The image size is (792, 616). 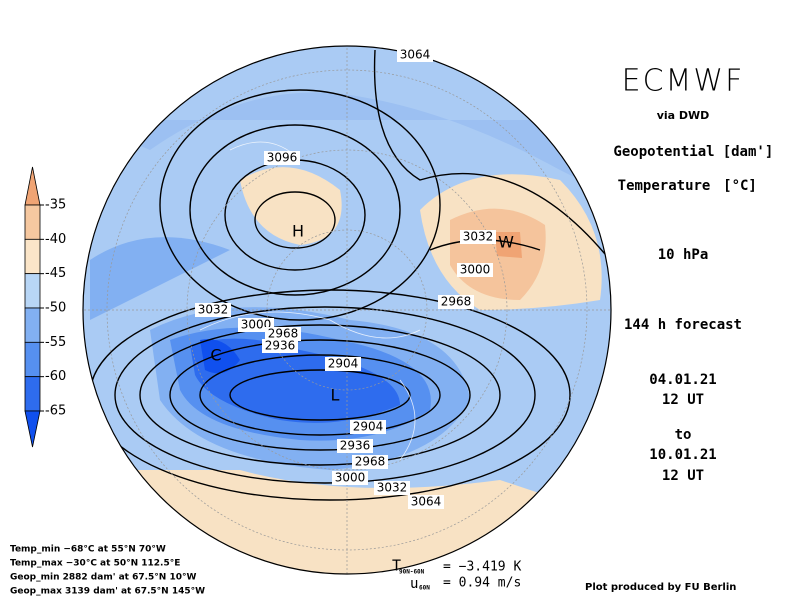 I want to click on start-time: 12 UT, so click(x=683, y=400).